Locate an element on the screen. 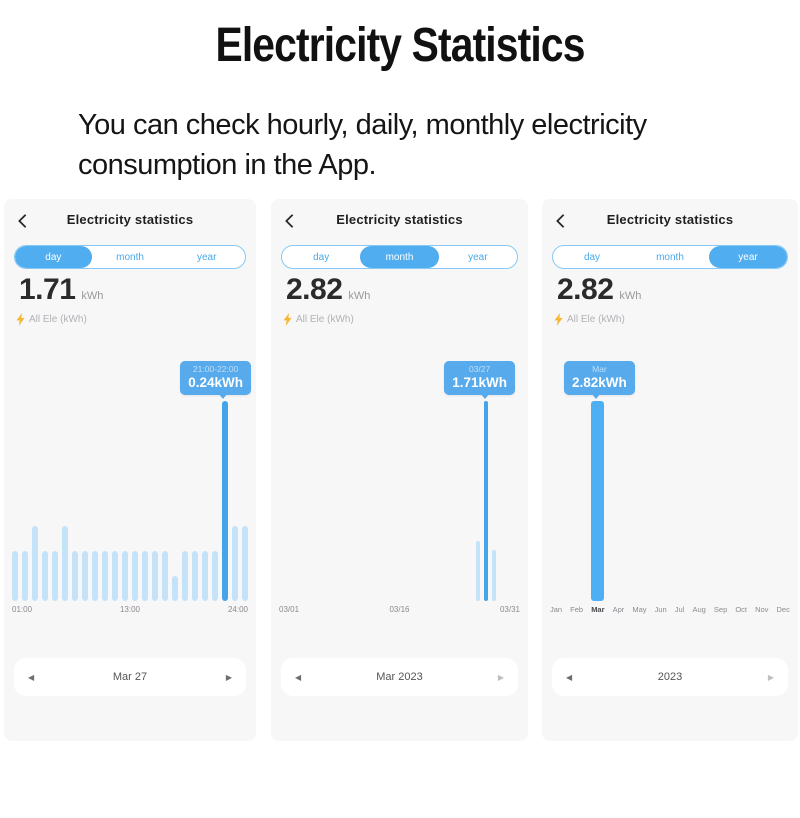 This screenshot has height=818, width=800. x-axis-label: 24:00 is located at coordinates (237, 609).